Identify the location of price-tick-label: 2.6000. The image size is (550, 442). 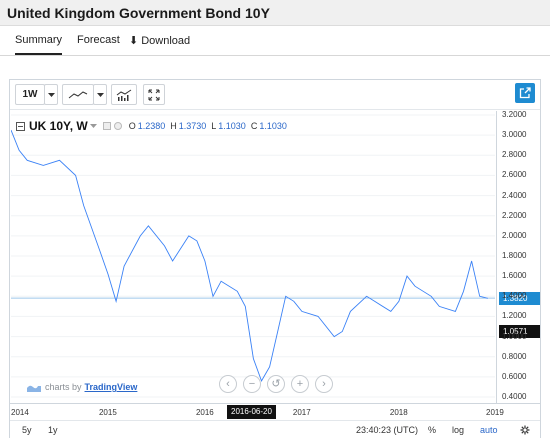
(514, 175).